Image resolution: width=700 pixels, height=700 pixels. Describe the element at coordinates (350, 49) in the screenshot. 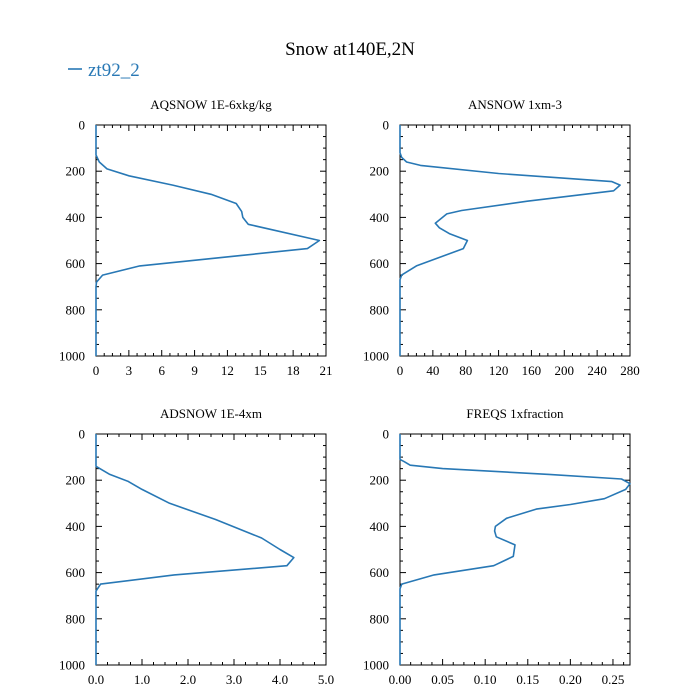

I see `figure-title: Snow at140E,2N` at that location.